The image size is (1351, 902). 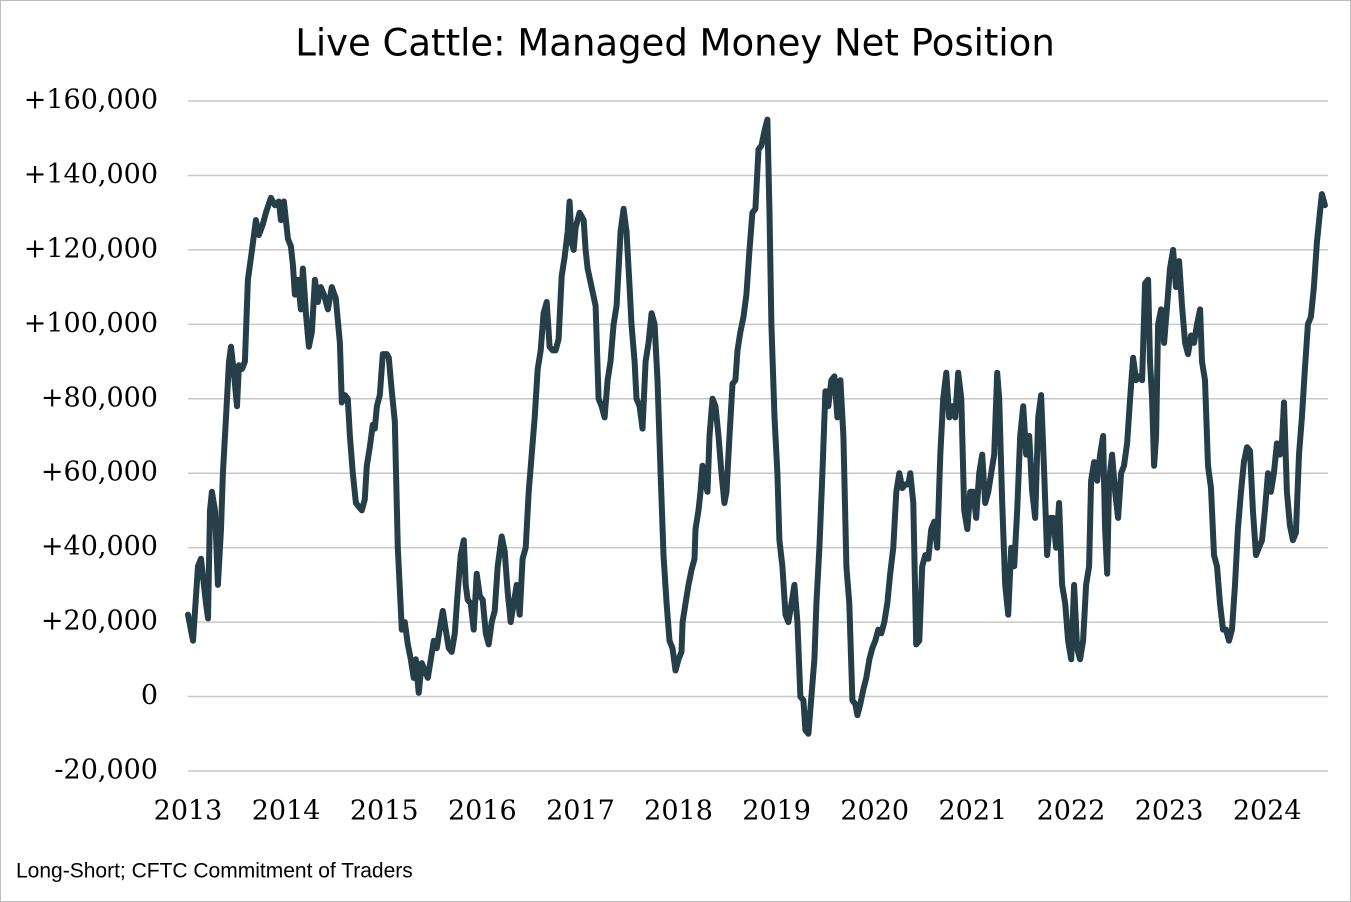 I want to click on y-tick-label: +160,000, so click(x=91, y=100).